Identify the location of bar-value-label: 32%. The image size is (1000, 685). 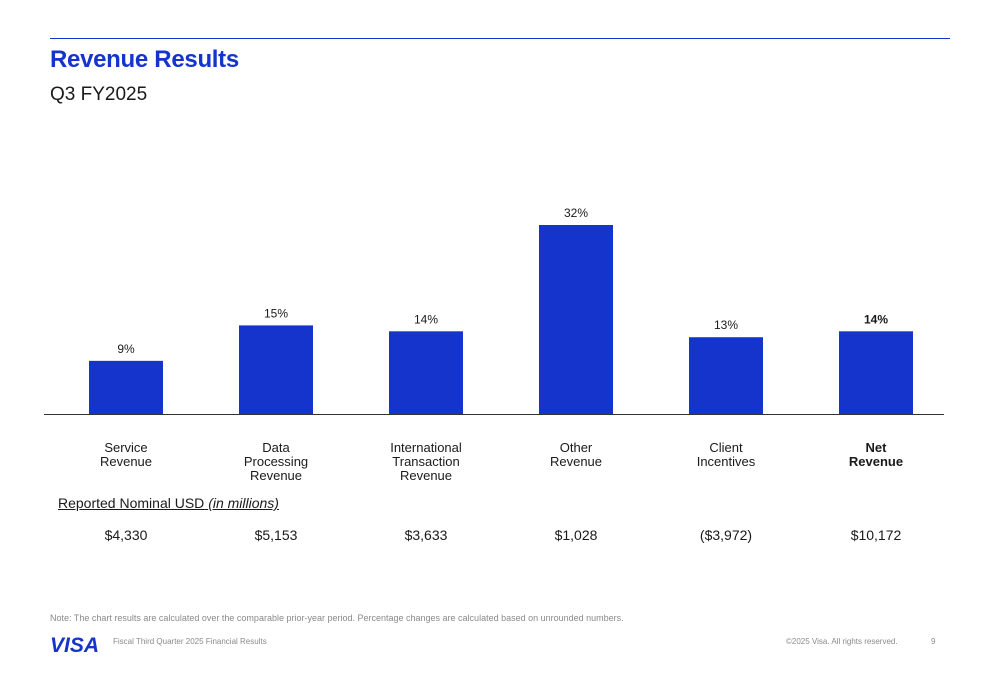
(576, 213).